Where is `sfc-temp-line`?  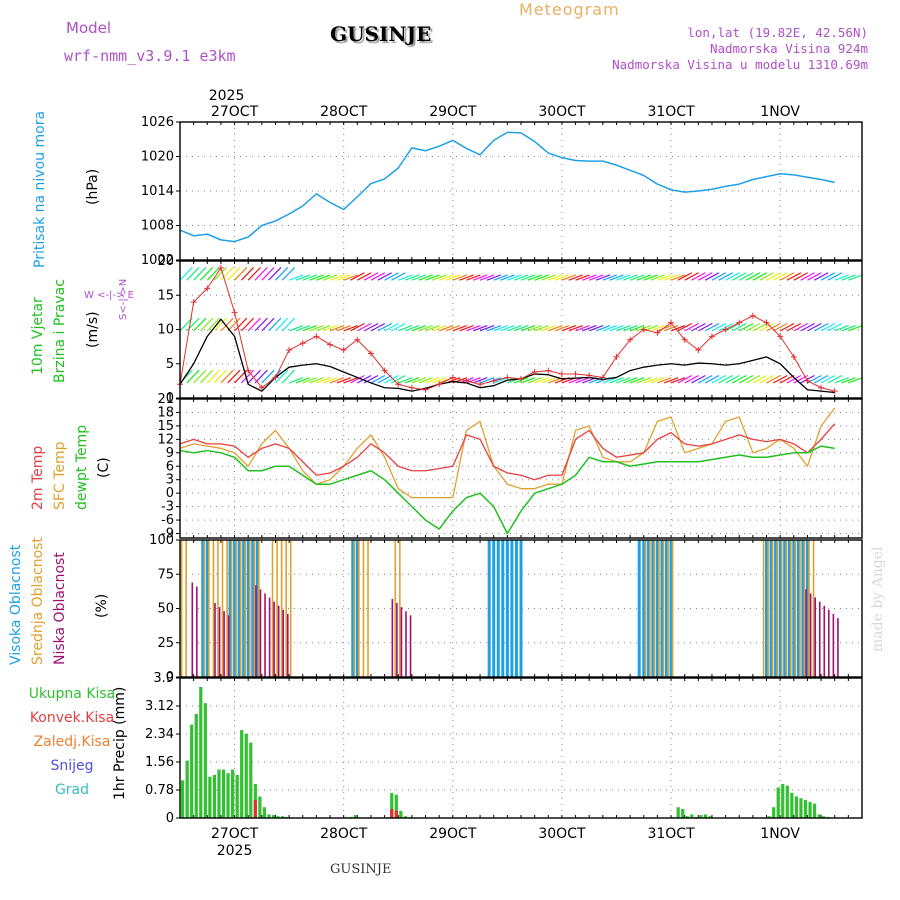
sfc-temp-line is located at coordinates (507, 453).